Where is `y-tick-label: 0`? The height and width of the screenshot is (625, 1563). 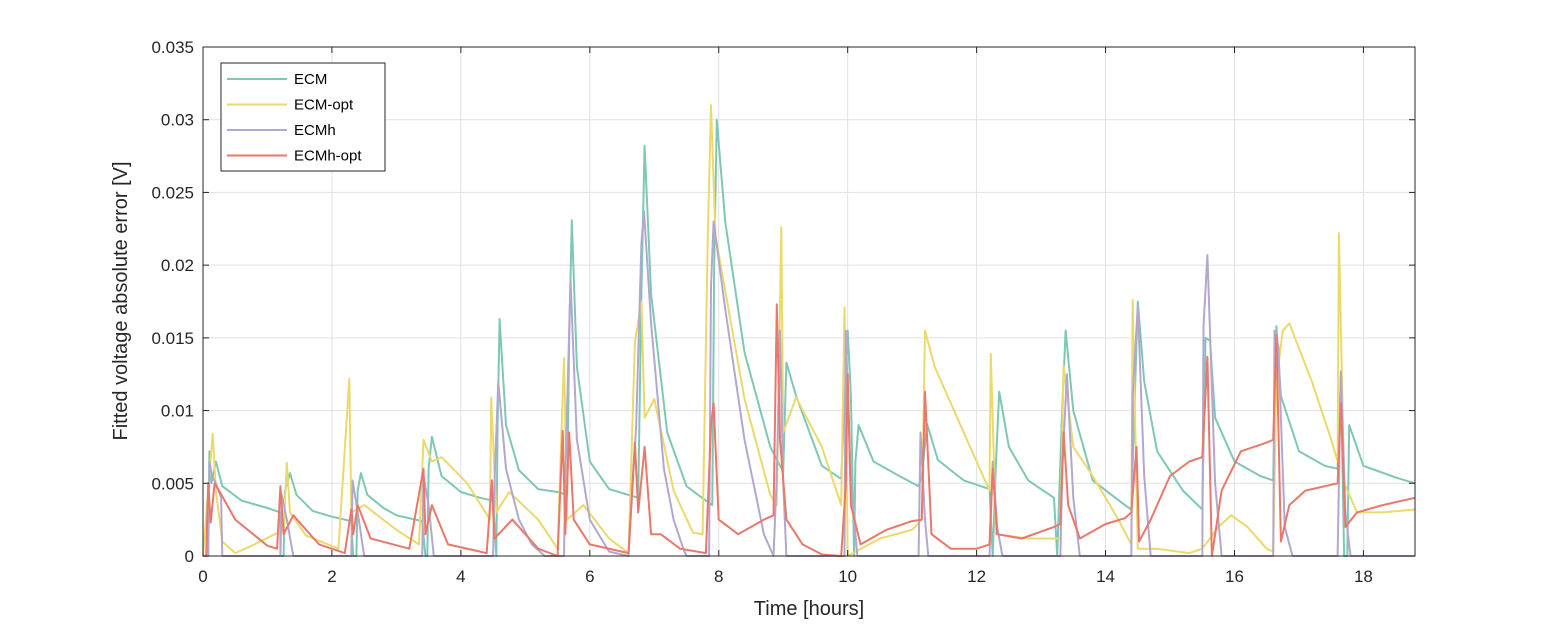
y-tick-label: 0 is located at coordinates (189, 556).